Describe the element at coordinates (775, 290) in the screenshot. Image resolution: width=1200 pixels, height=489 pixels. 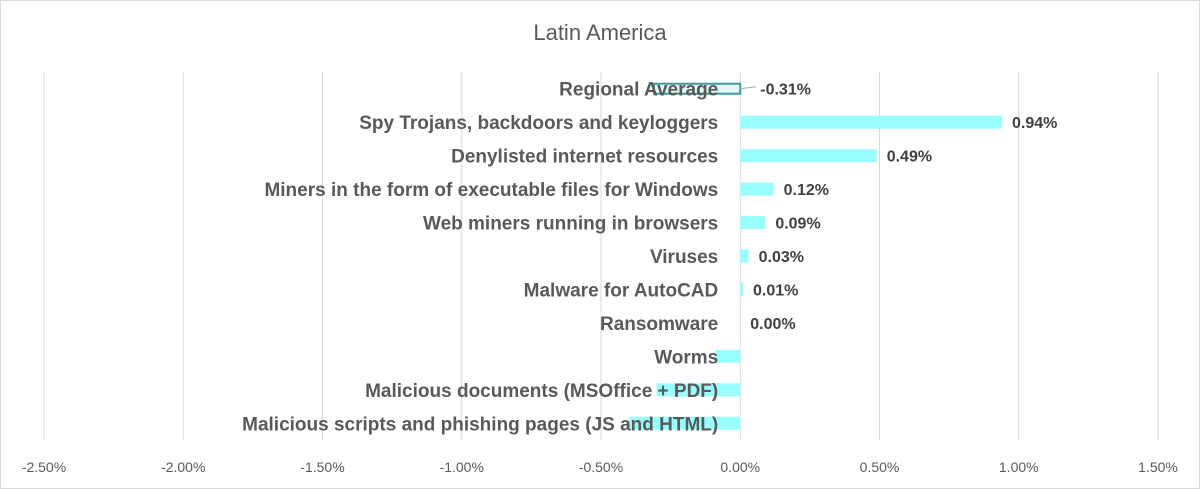
I see `data-label: 0.01%` at that location.